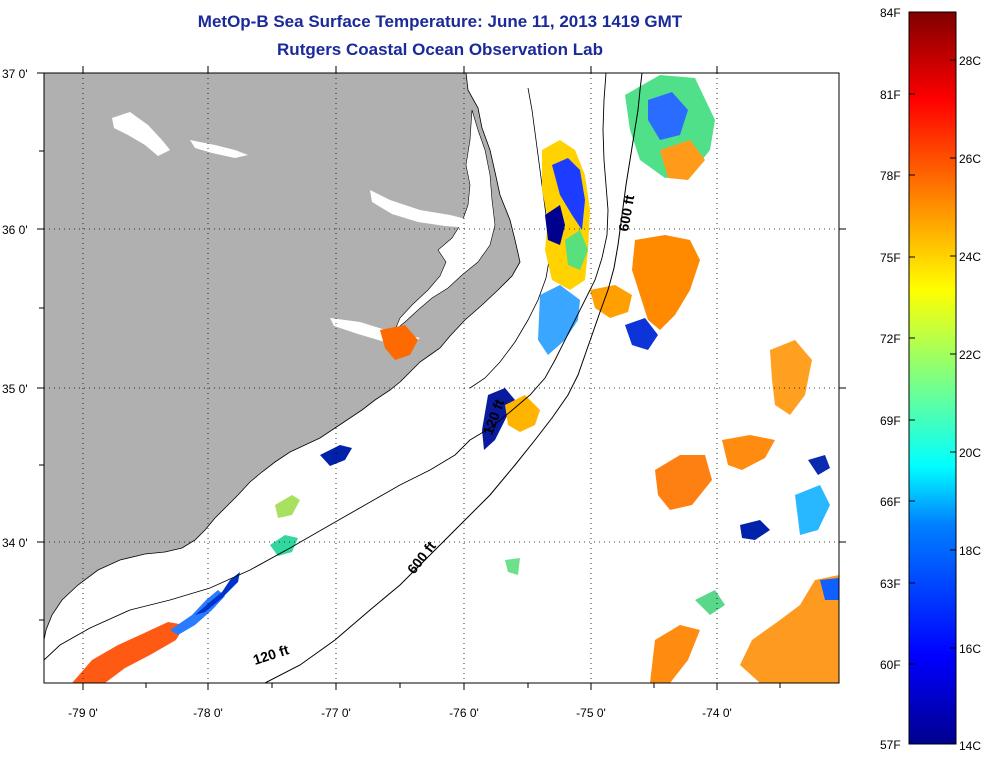 The height and width of the screenshot is (761, 992). Describe the element at coordinates (510, 238) in the screenshot. I see `barrier-island` at that location.